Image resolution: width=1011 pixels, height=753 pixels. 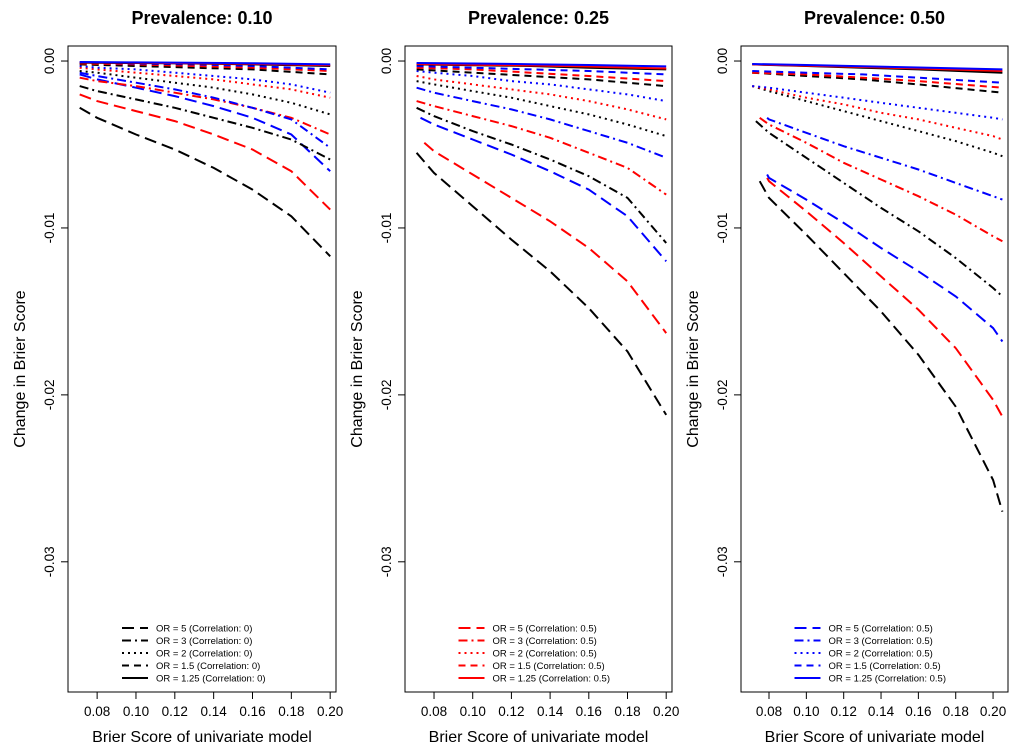 What do you see at coordinates (211, 679) in the screenshot?
I see `legend-label: OR = 1.25 (Correlation: 0)` at bounding box center [211, 679].